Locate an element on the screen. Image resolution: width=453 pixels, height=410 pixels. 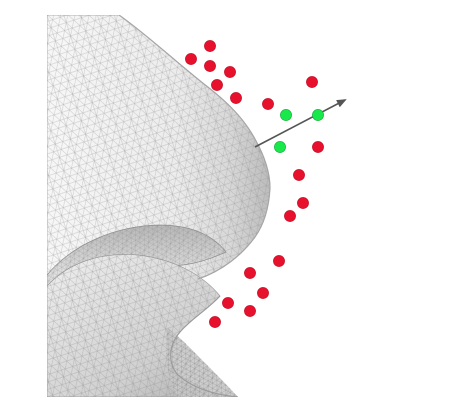
mesh-outline-lower is located at coordinates (204, 346).